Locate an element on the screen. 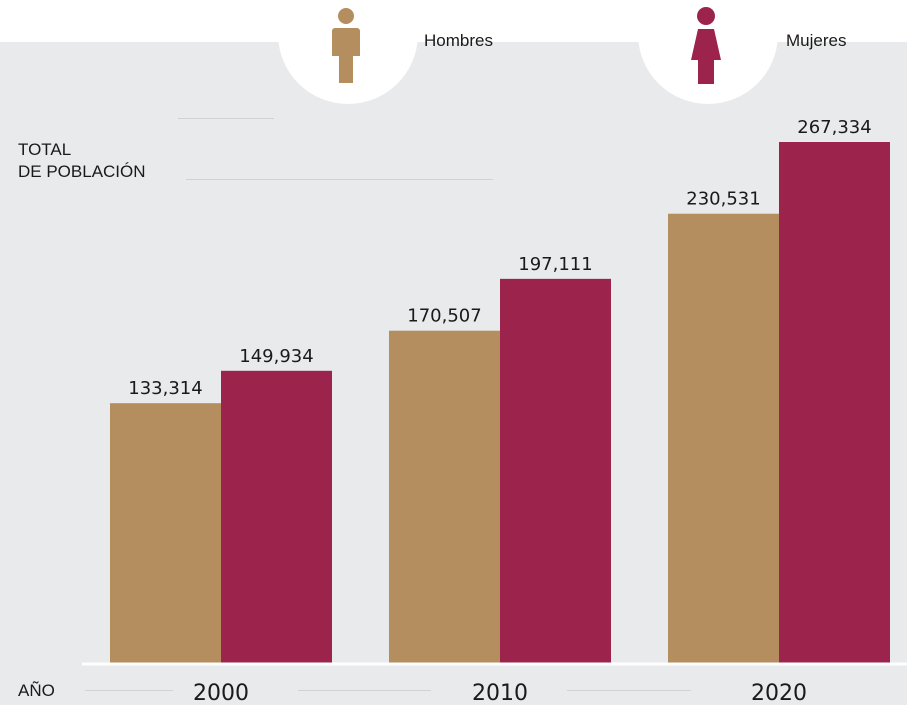 Image resolution: width=907 pixels, height=705 pixels. man-icon is located at coordinates (346, 45).